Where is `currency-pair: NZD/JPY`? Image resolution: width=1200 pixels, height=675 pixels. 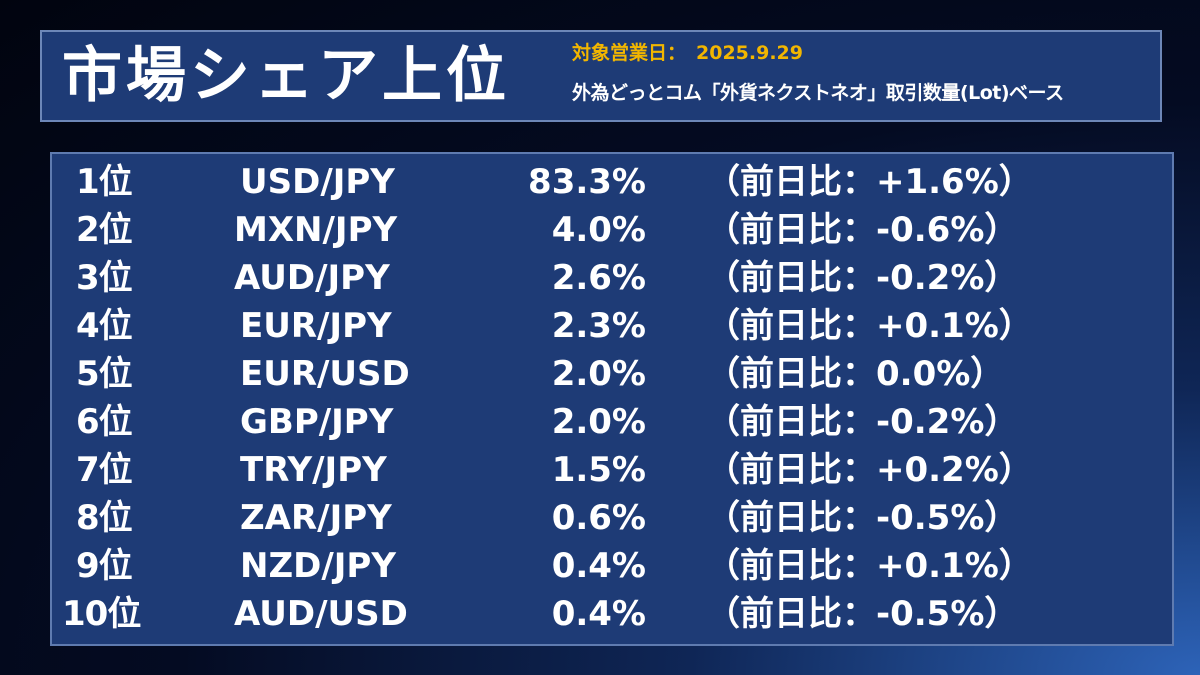 currency-pair: NZD/JPY is located at coordinates (318, 566).